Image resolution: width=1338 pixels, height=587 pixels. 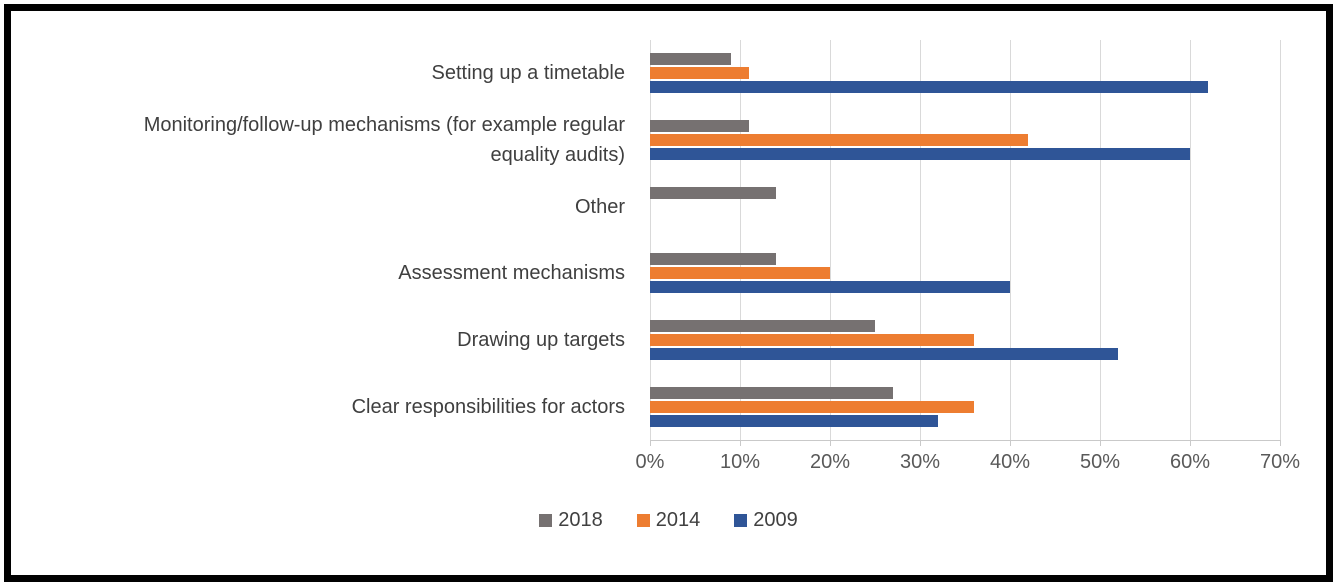 I want to click on category-row: Setting up a timetable, so click(x=856, y=73).